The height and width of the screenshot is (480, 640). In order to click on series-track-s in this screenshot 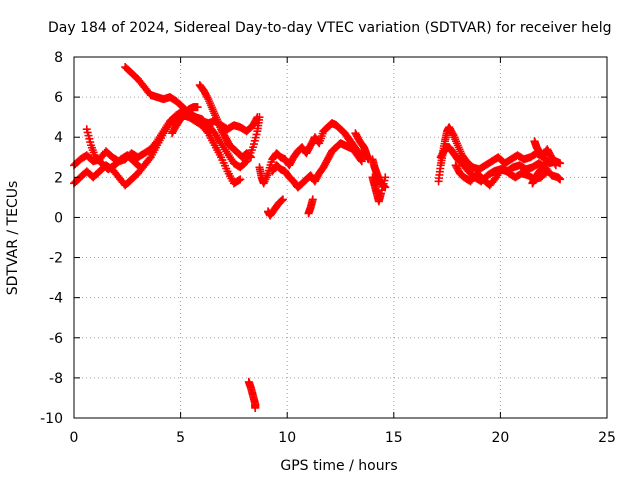, I will do `click(539, 173)`.